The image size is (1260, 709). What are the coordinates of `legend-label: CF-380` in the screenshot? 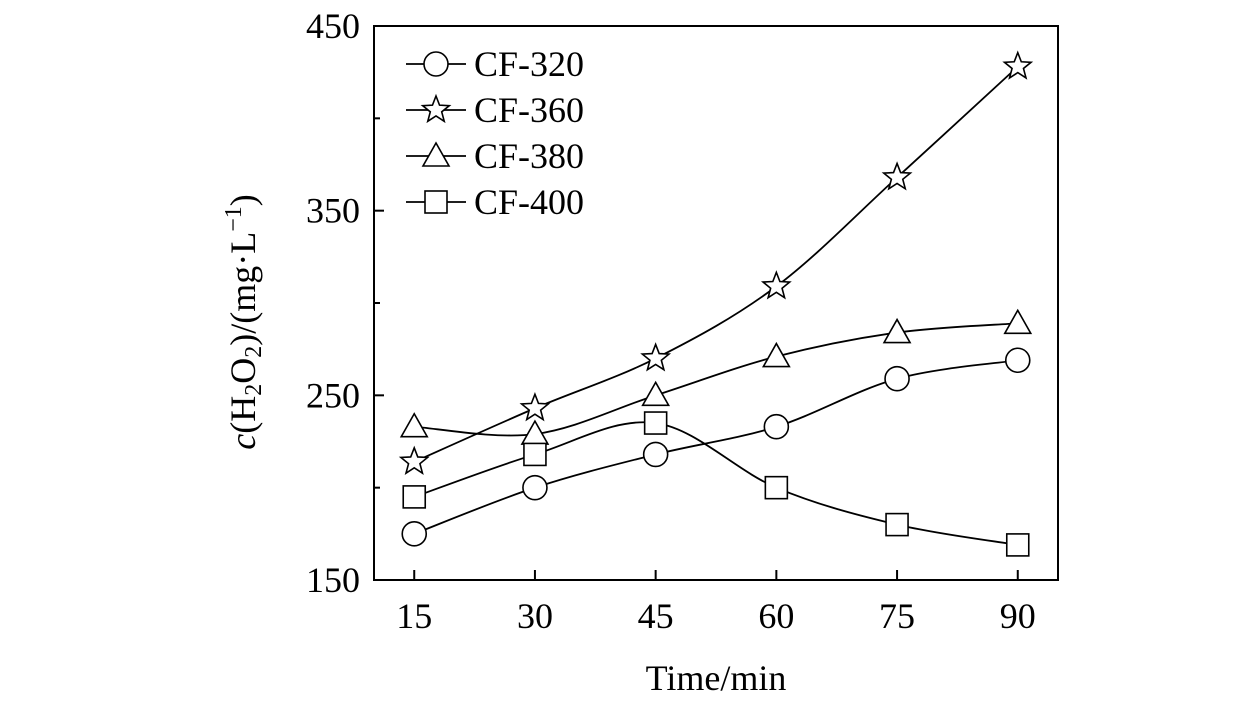 It's located at (529, 156).